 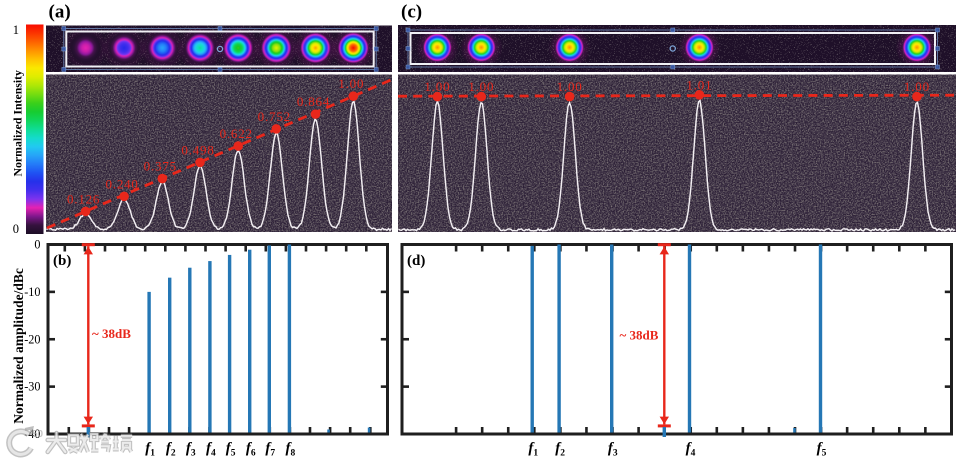 What do you see at coordinates (32, 292) in the screenshot?
I see `svg-text: -10` at bounding box center [32, 292].